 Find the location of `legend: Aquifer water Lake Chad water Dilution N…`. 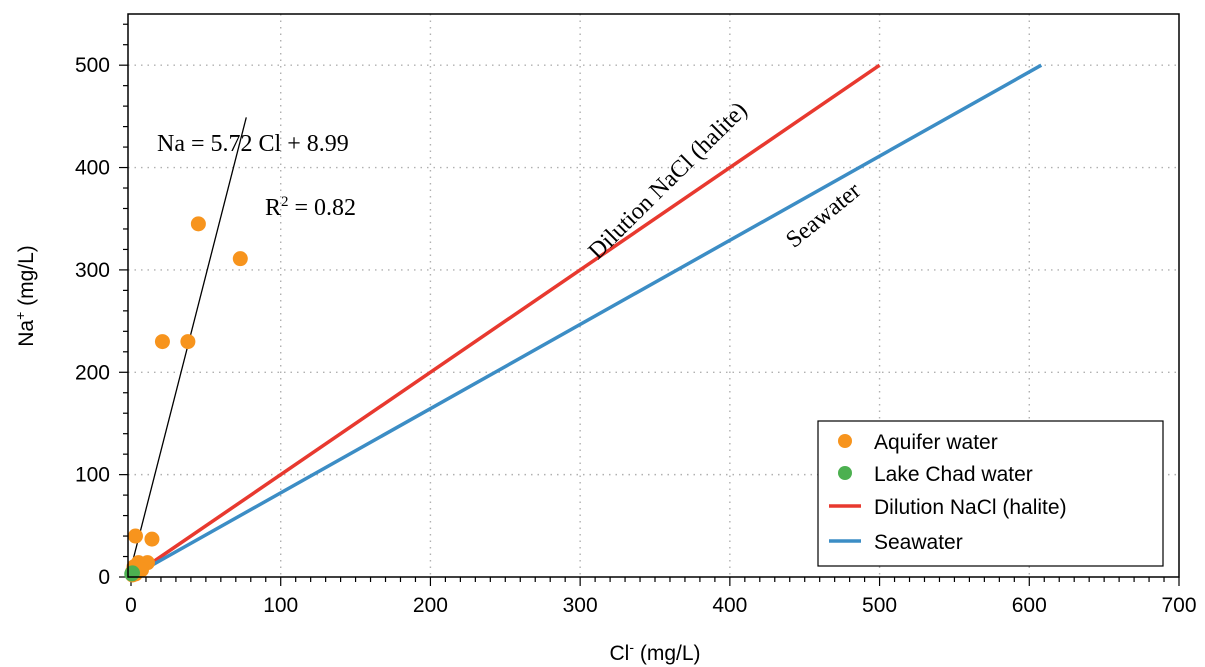

legend: Aquifer water Lake Chad water Dilution N… is located at coordinates (990, 493).